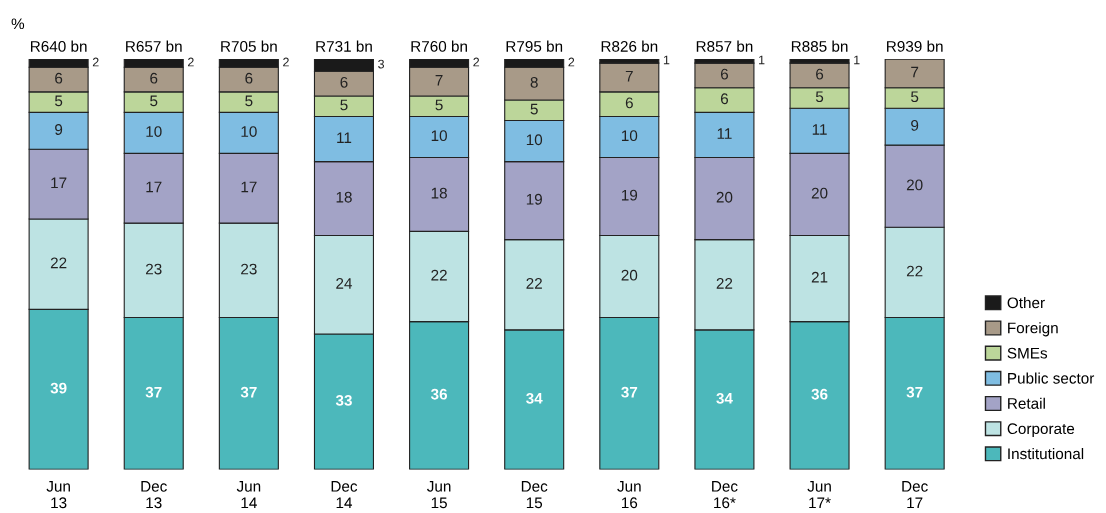  What do you see at coordinates (58, 388) in the screenshot?
I see `data-label: 39` at bounding box center [58, 388].